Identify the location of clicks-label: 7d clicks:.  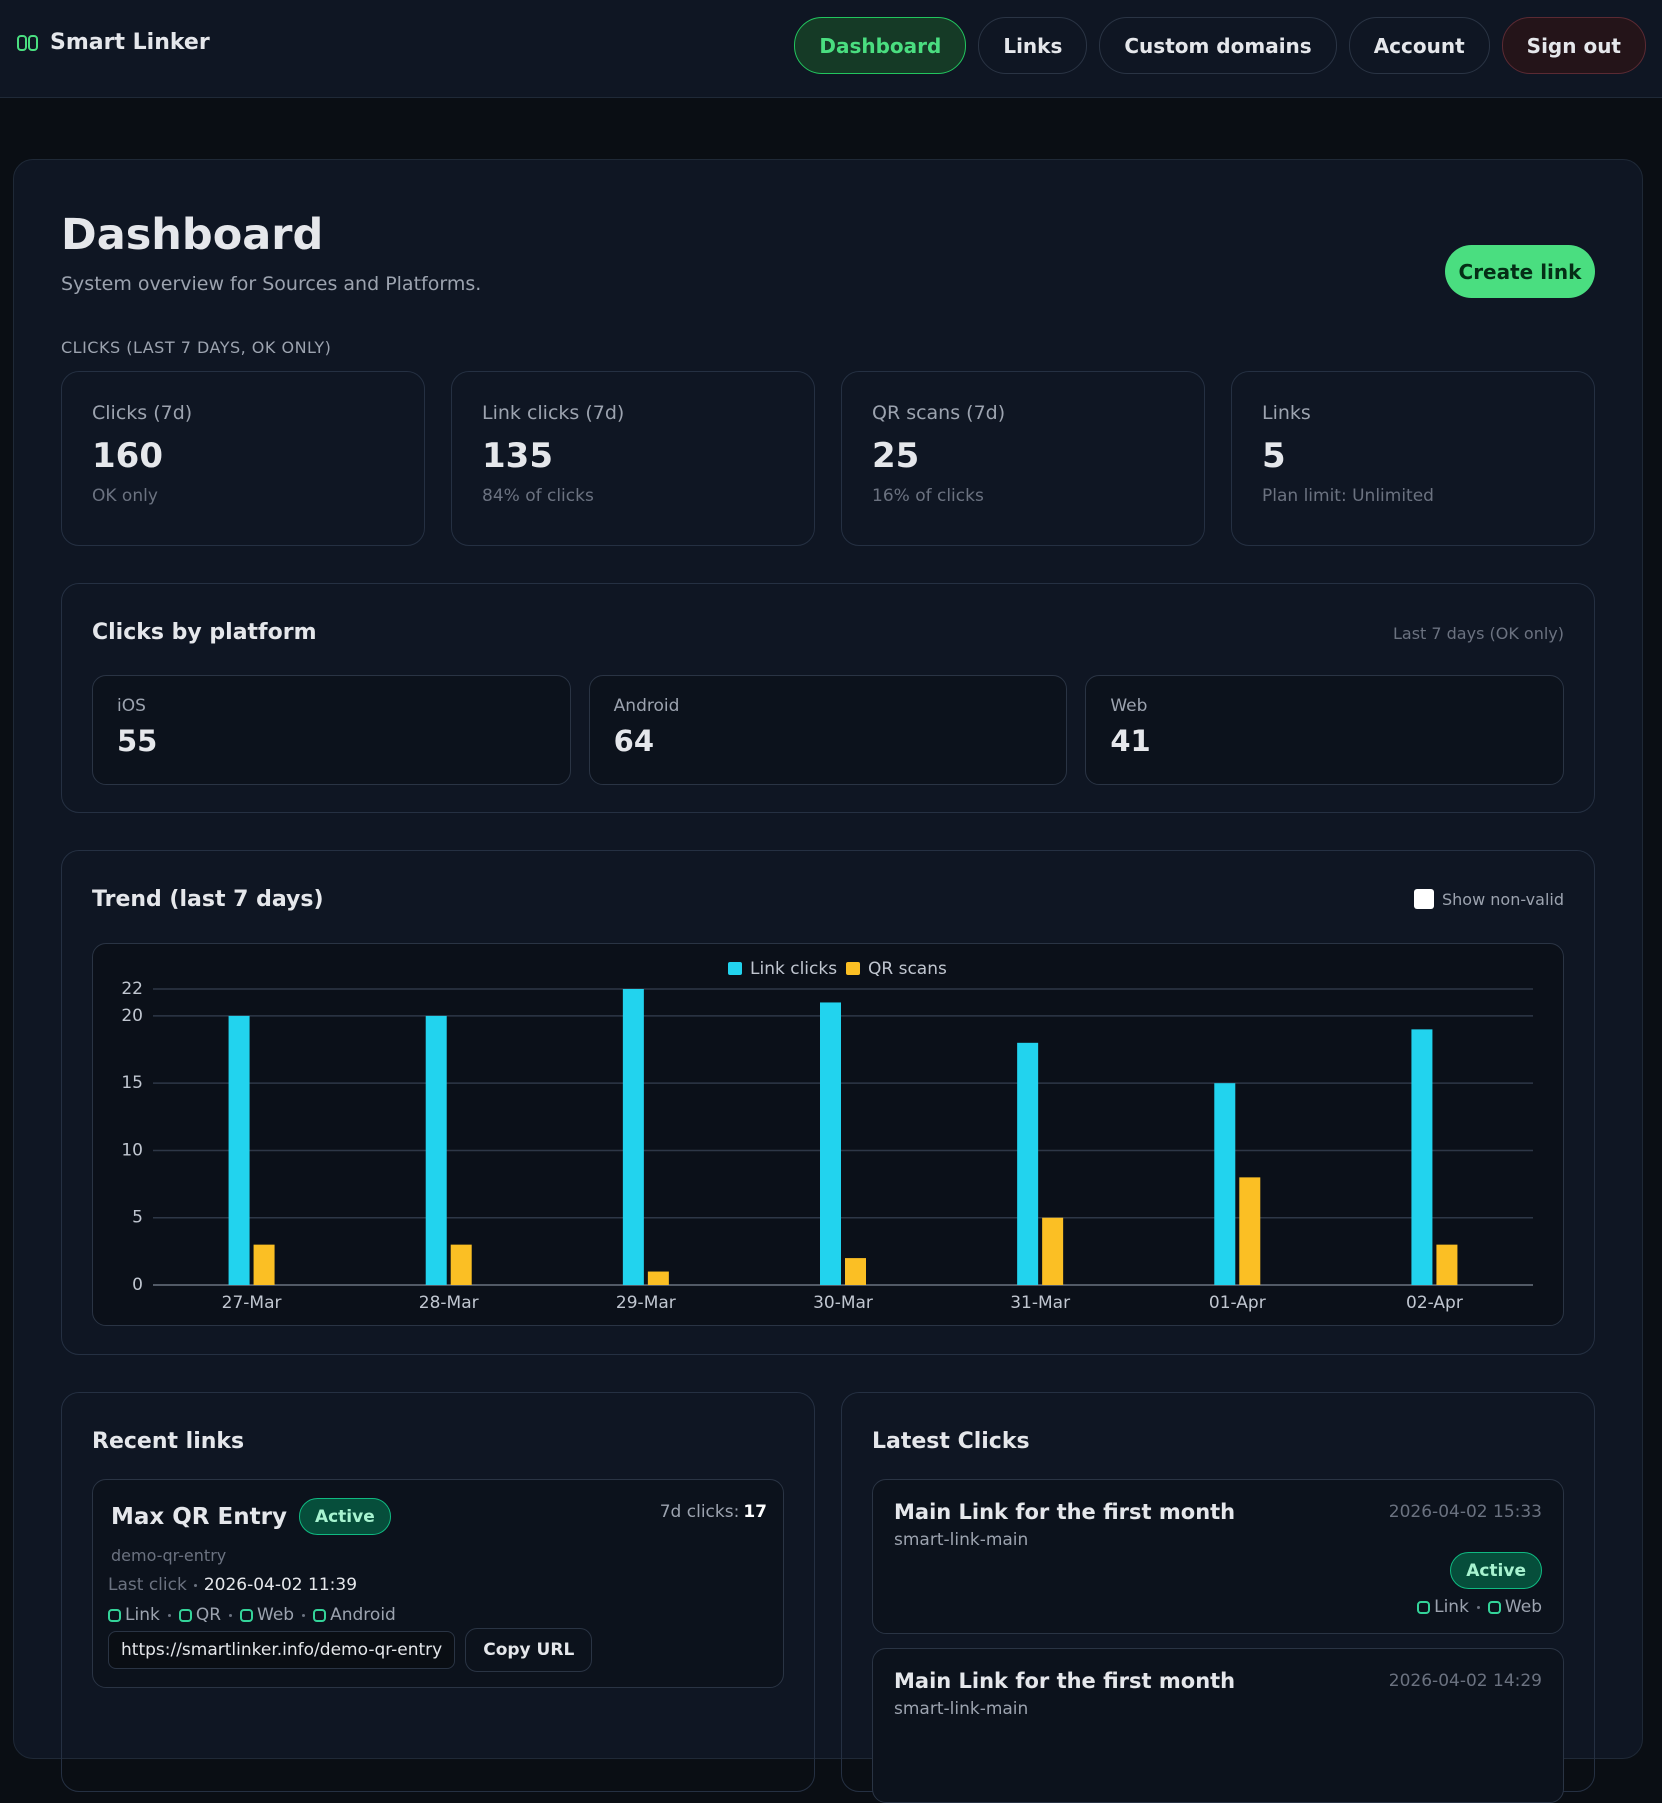
(699, 1512).